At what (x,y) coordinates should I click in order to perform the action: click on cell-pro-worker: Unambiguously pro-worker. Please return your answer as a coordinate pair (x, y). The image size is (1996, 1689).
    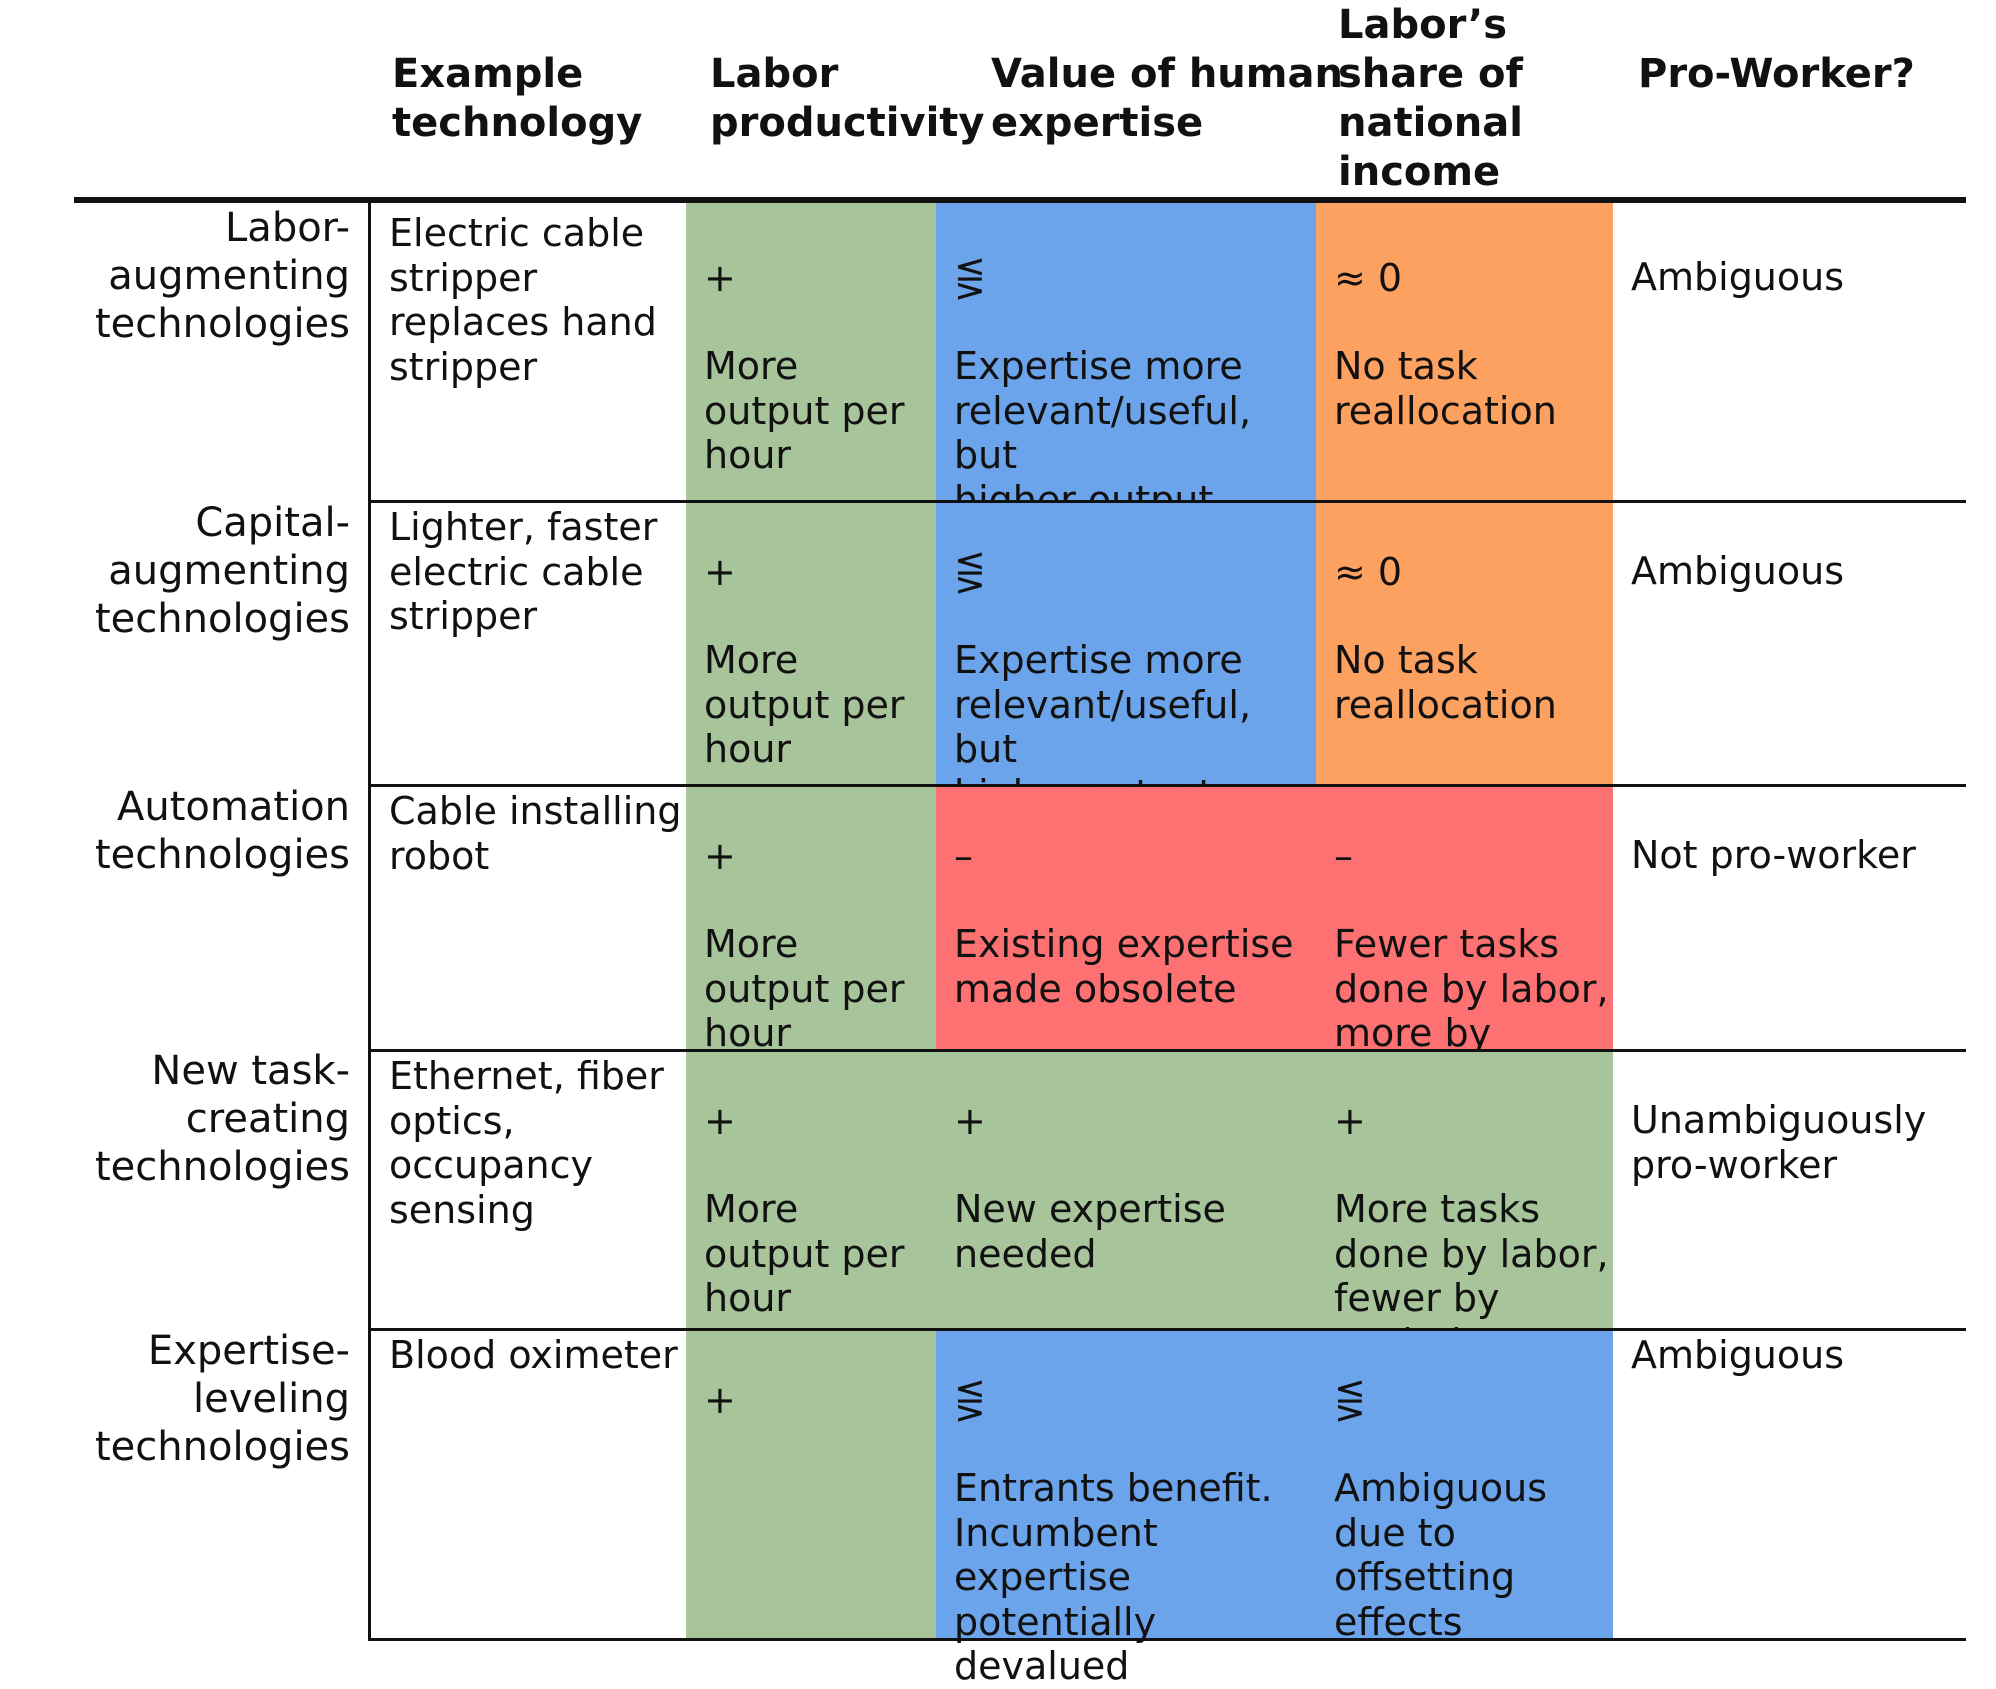
    Looking at the image, I should click on (1779, 1142).